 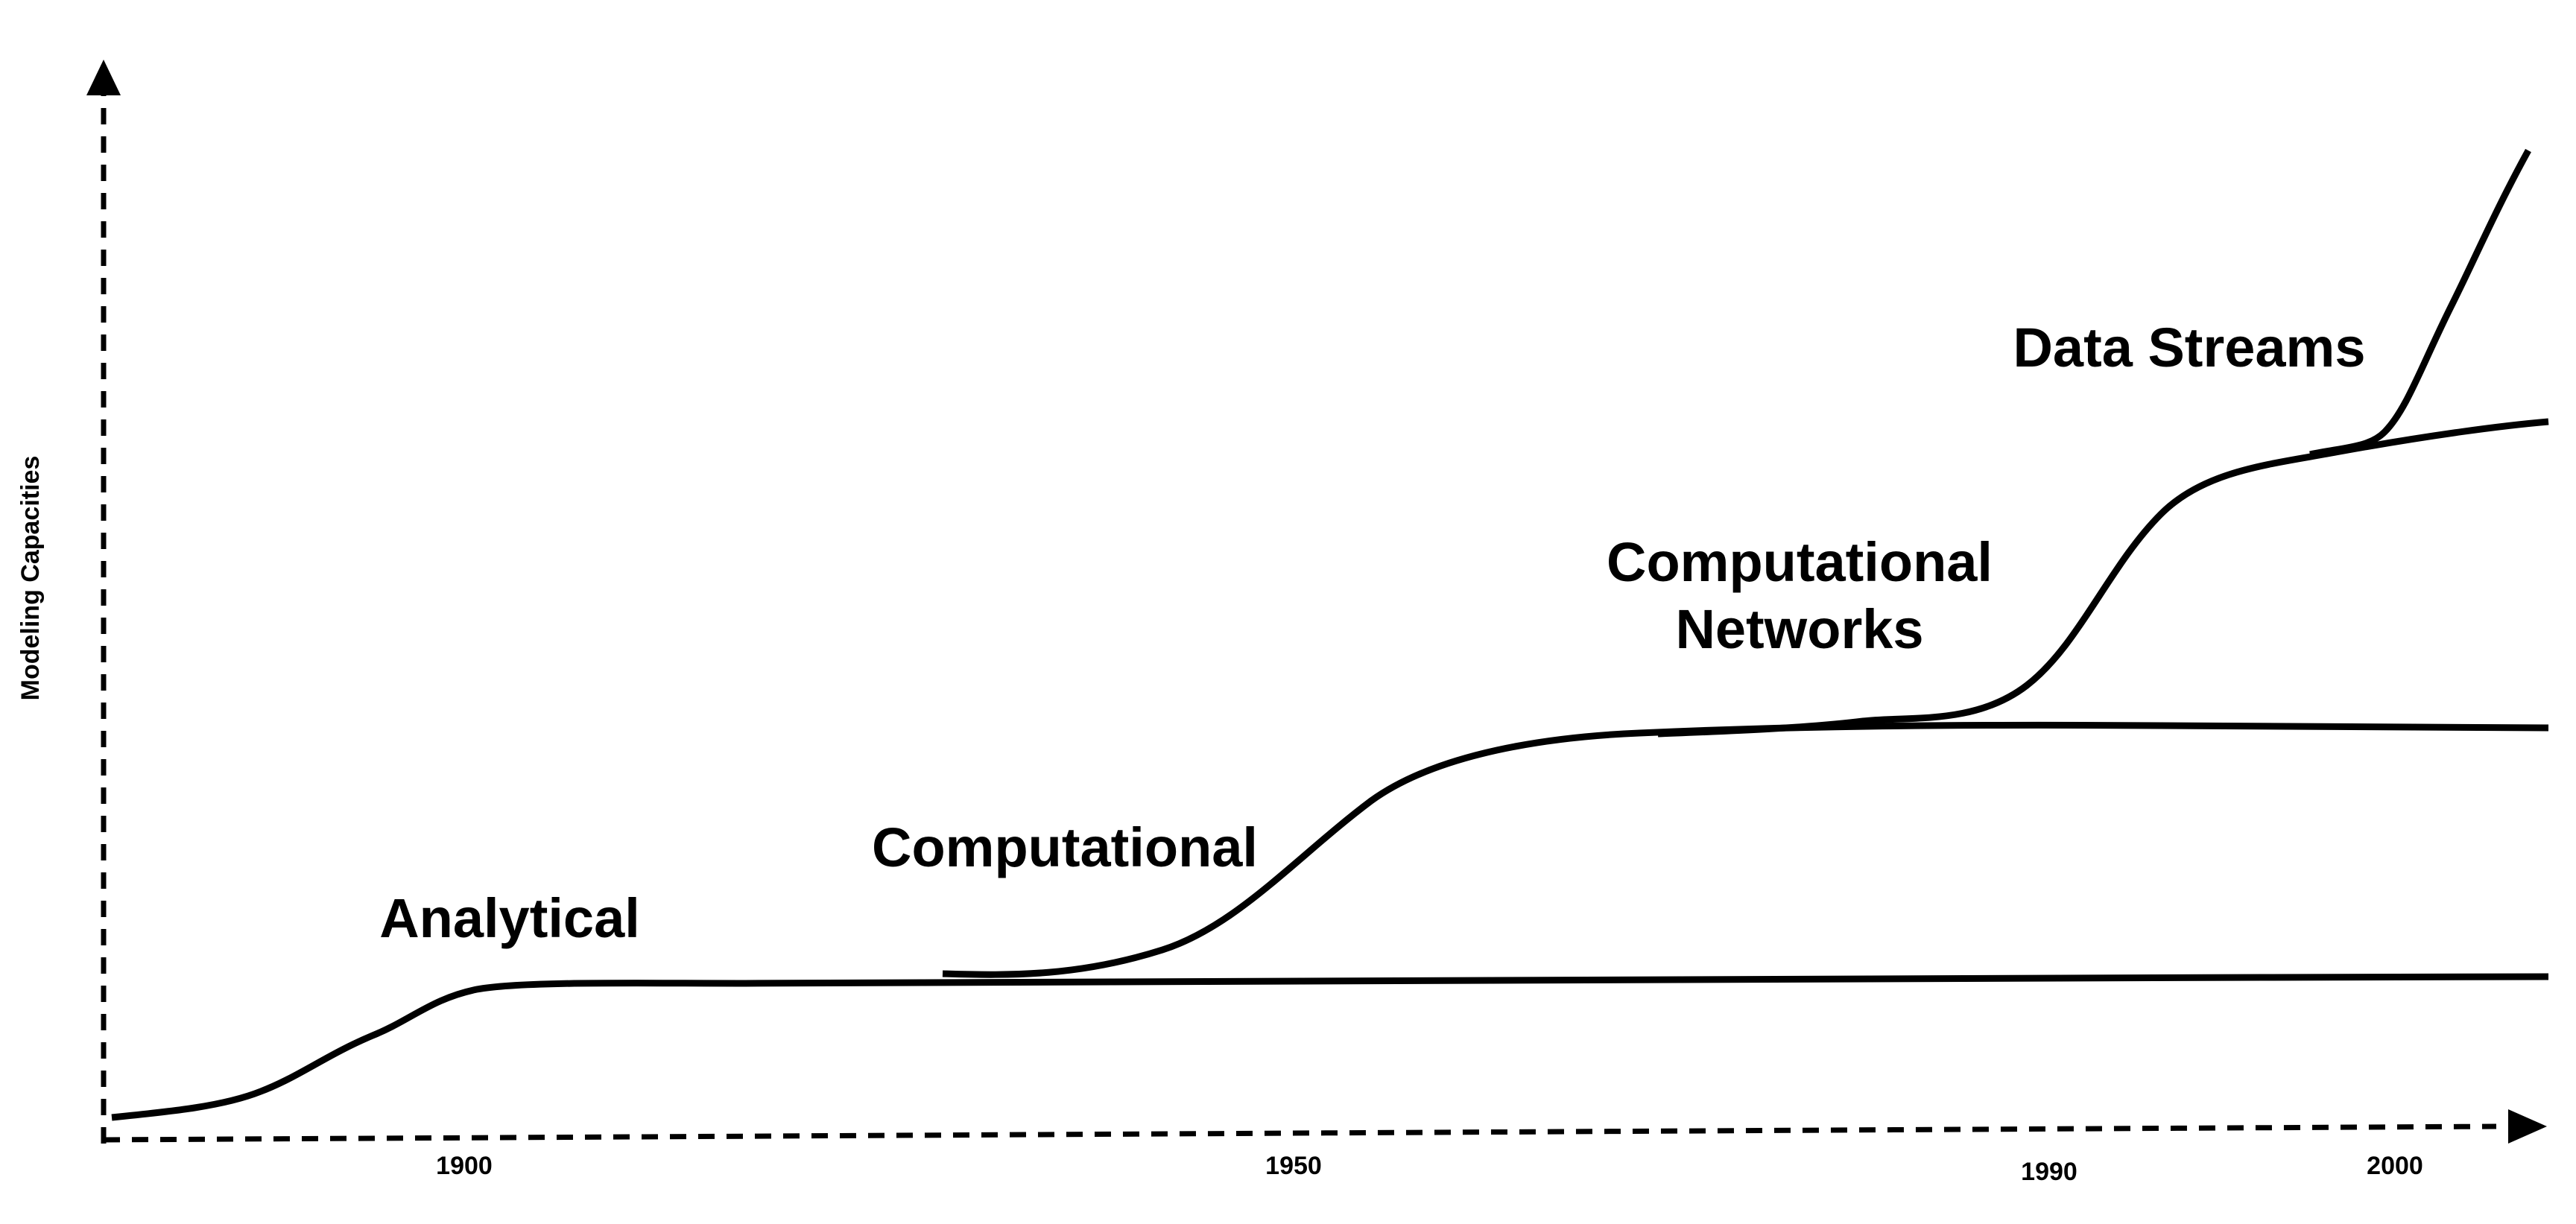 What do you see at coordinates (1800, 562) in the screenshot?
I see `era-label-computational-networks-line1: Computational` at bounding box center [1800, 562].